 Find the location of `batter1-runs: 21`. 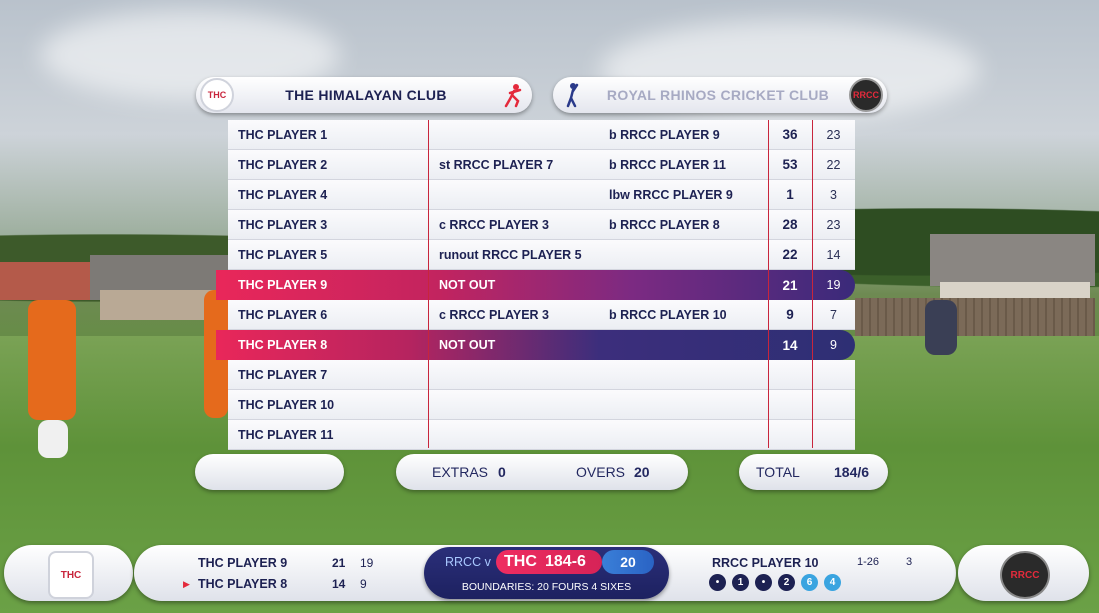

batter1-runs: 21 is located at coordinates (339, 563).